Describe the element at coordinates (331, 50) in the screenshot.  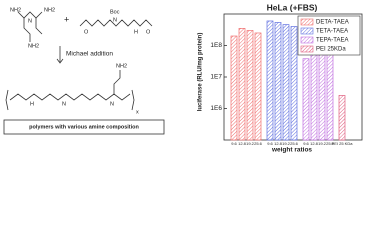
I see `legend-label: PEI 25KDa` at that location.